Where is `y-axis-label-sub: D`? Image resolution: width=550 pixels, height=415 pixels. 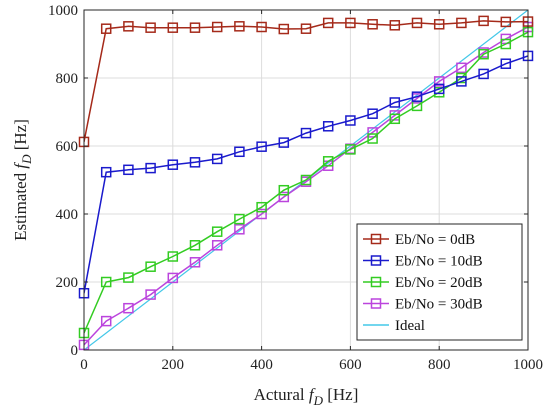 y-axis-label-sub: D is located at coordinates (26, 159).